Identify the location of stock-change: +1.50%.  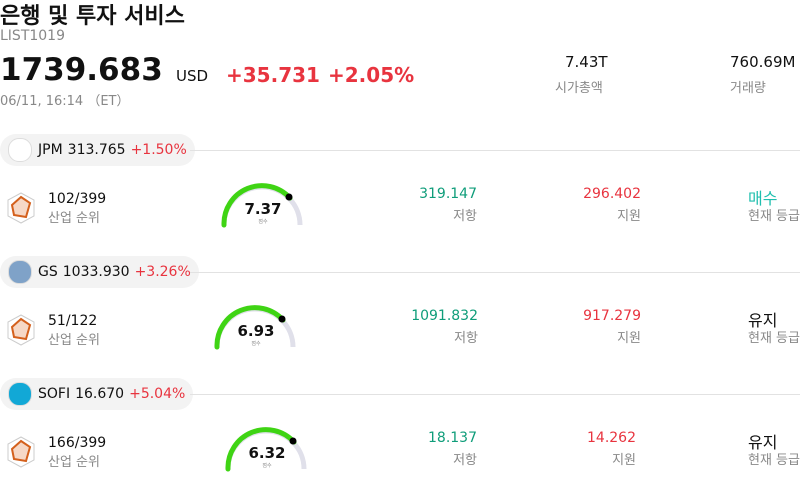
(158, 150).